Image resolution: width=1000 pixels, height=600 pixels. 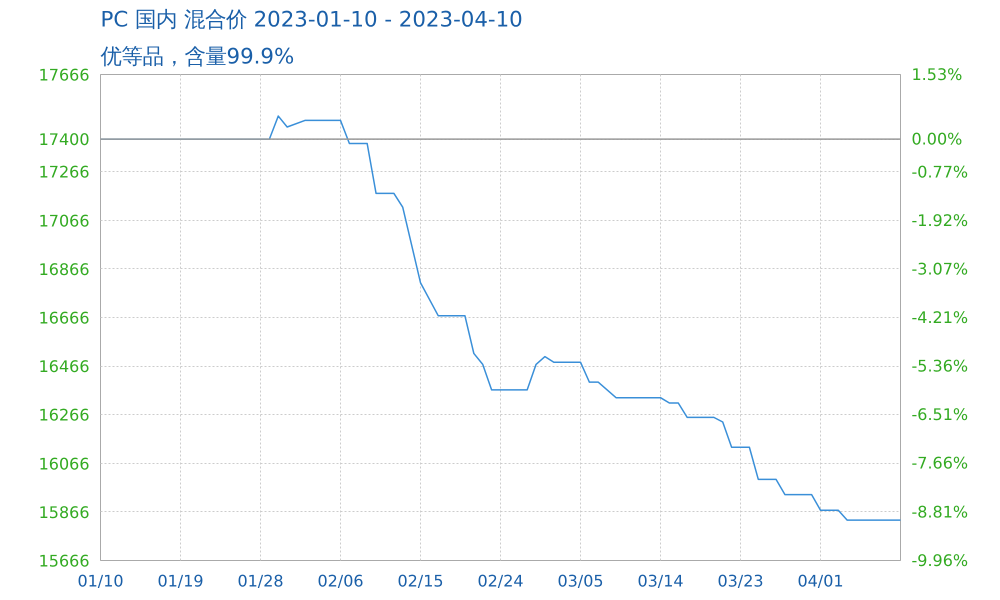 What do you see at coordinates (340, 581) in the screenshot?
I see `x-tick-label: 02/06` at bounding box center [340, 581].